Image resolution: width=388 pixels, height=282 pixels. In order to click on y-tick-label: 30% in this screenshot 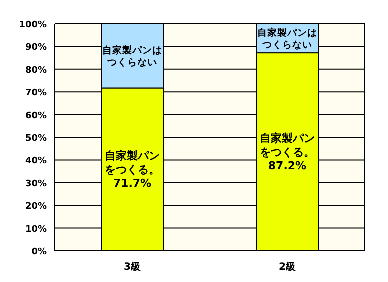, I will do `click(36, 184)`.